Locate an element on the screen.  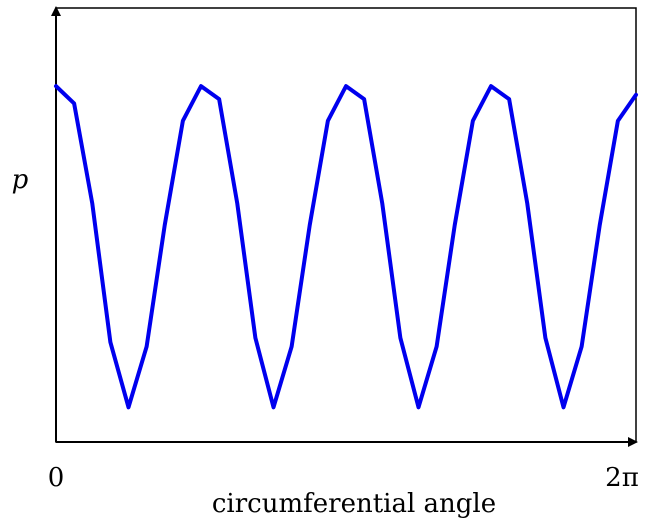
y-axis-label: p is located at coordinates (20, 180).